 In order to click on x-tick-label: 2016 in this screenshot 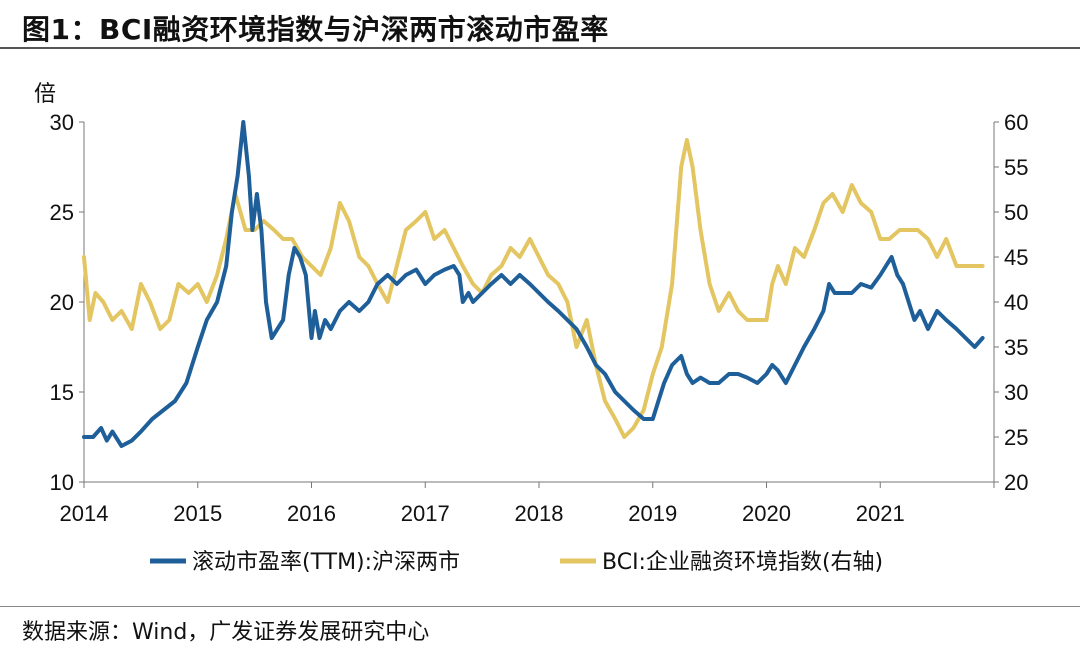, I will do `click(311, 513)`.